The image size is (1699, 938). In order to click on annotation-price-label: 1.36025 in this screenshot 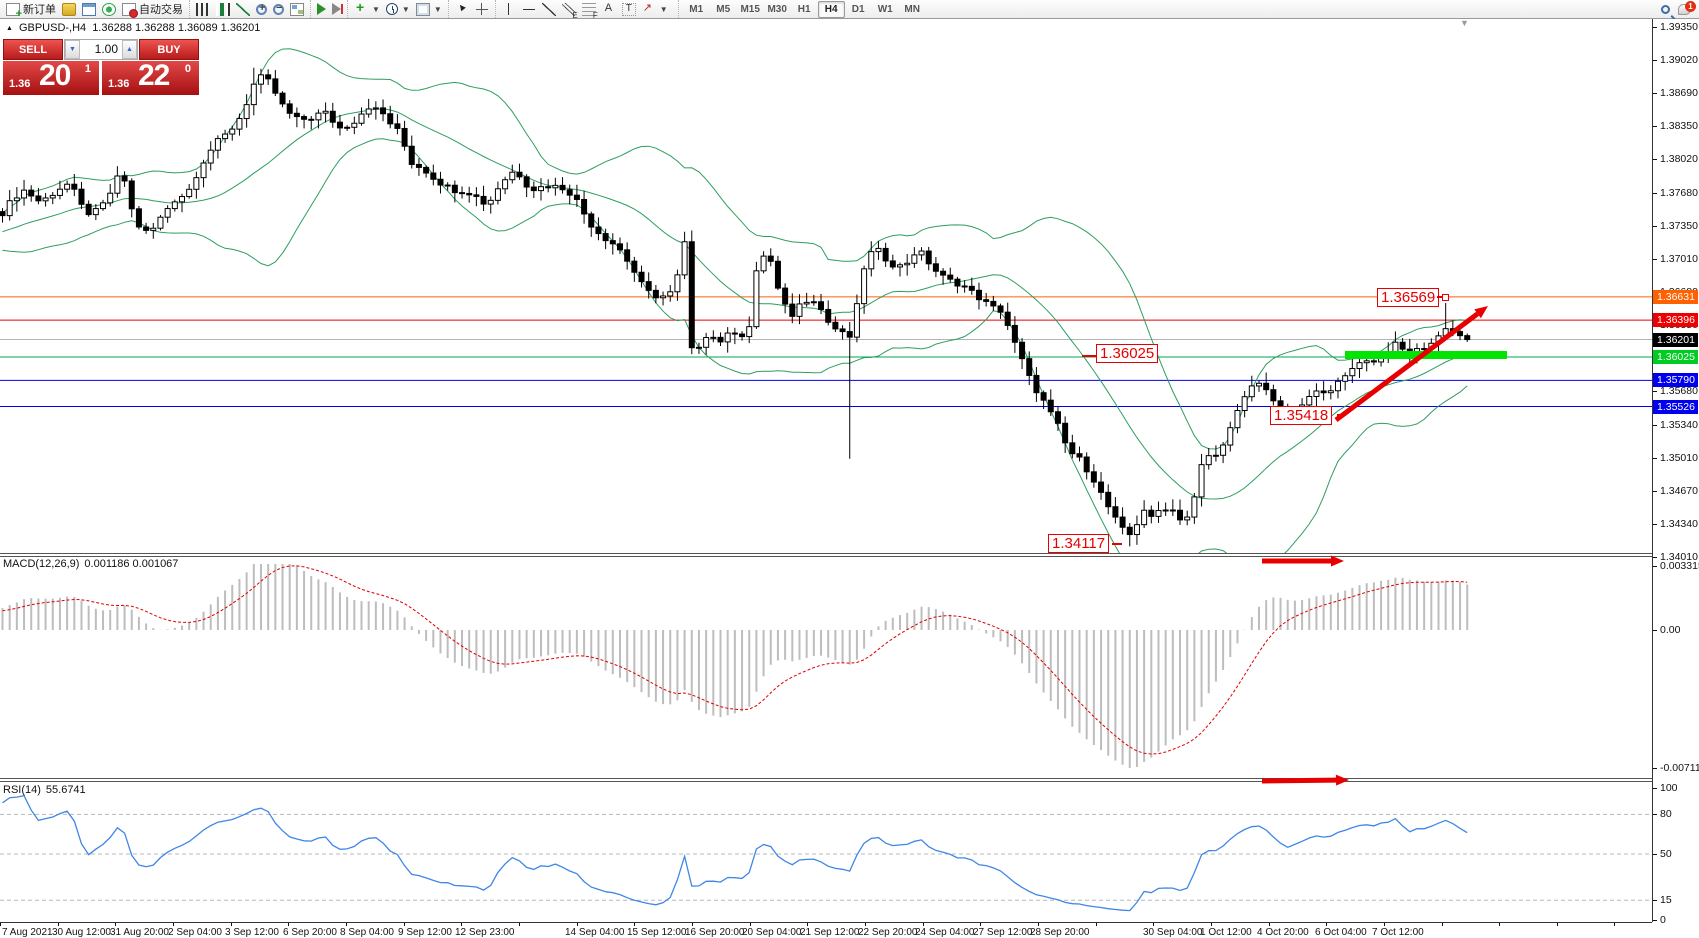, I will do `click(1127, 353)`.